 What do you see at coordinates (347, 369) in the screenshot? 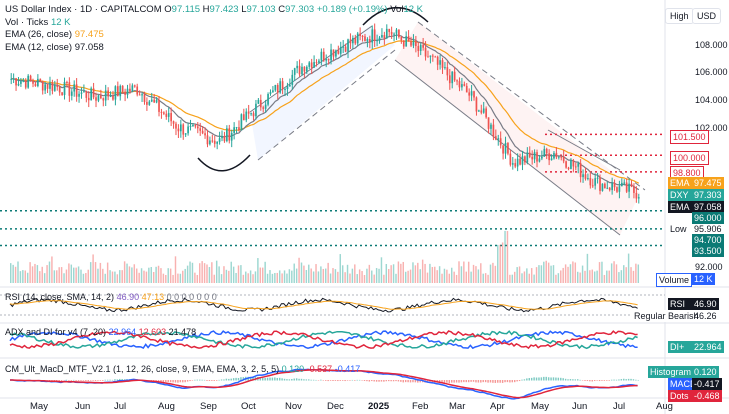
I see `macd-value-3: -0.417` at bounding box center [347, 369].